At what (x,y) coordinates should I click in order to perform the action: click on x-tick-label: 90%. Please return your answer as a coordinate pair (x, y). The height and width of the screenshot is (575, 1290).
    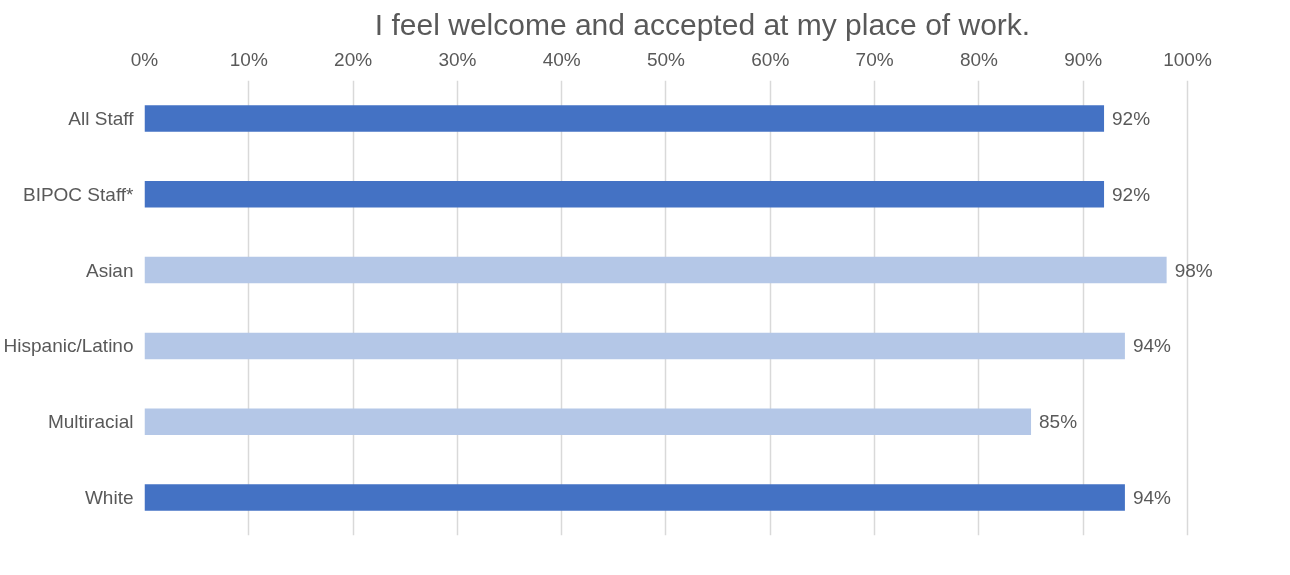
    Looking at the image, I should click on (1083, 59).